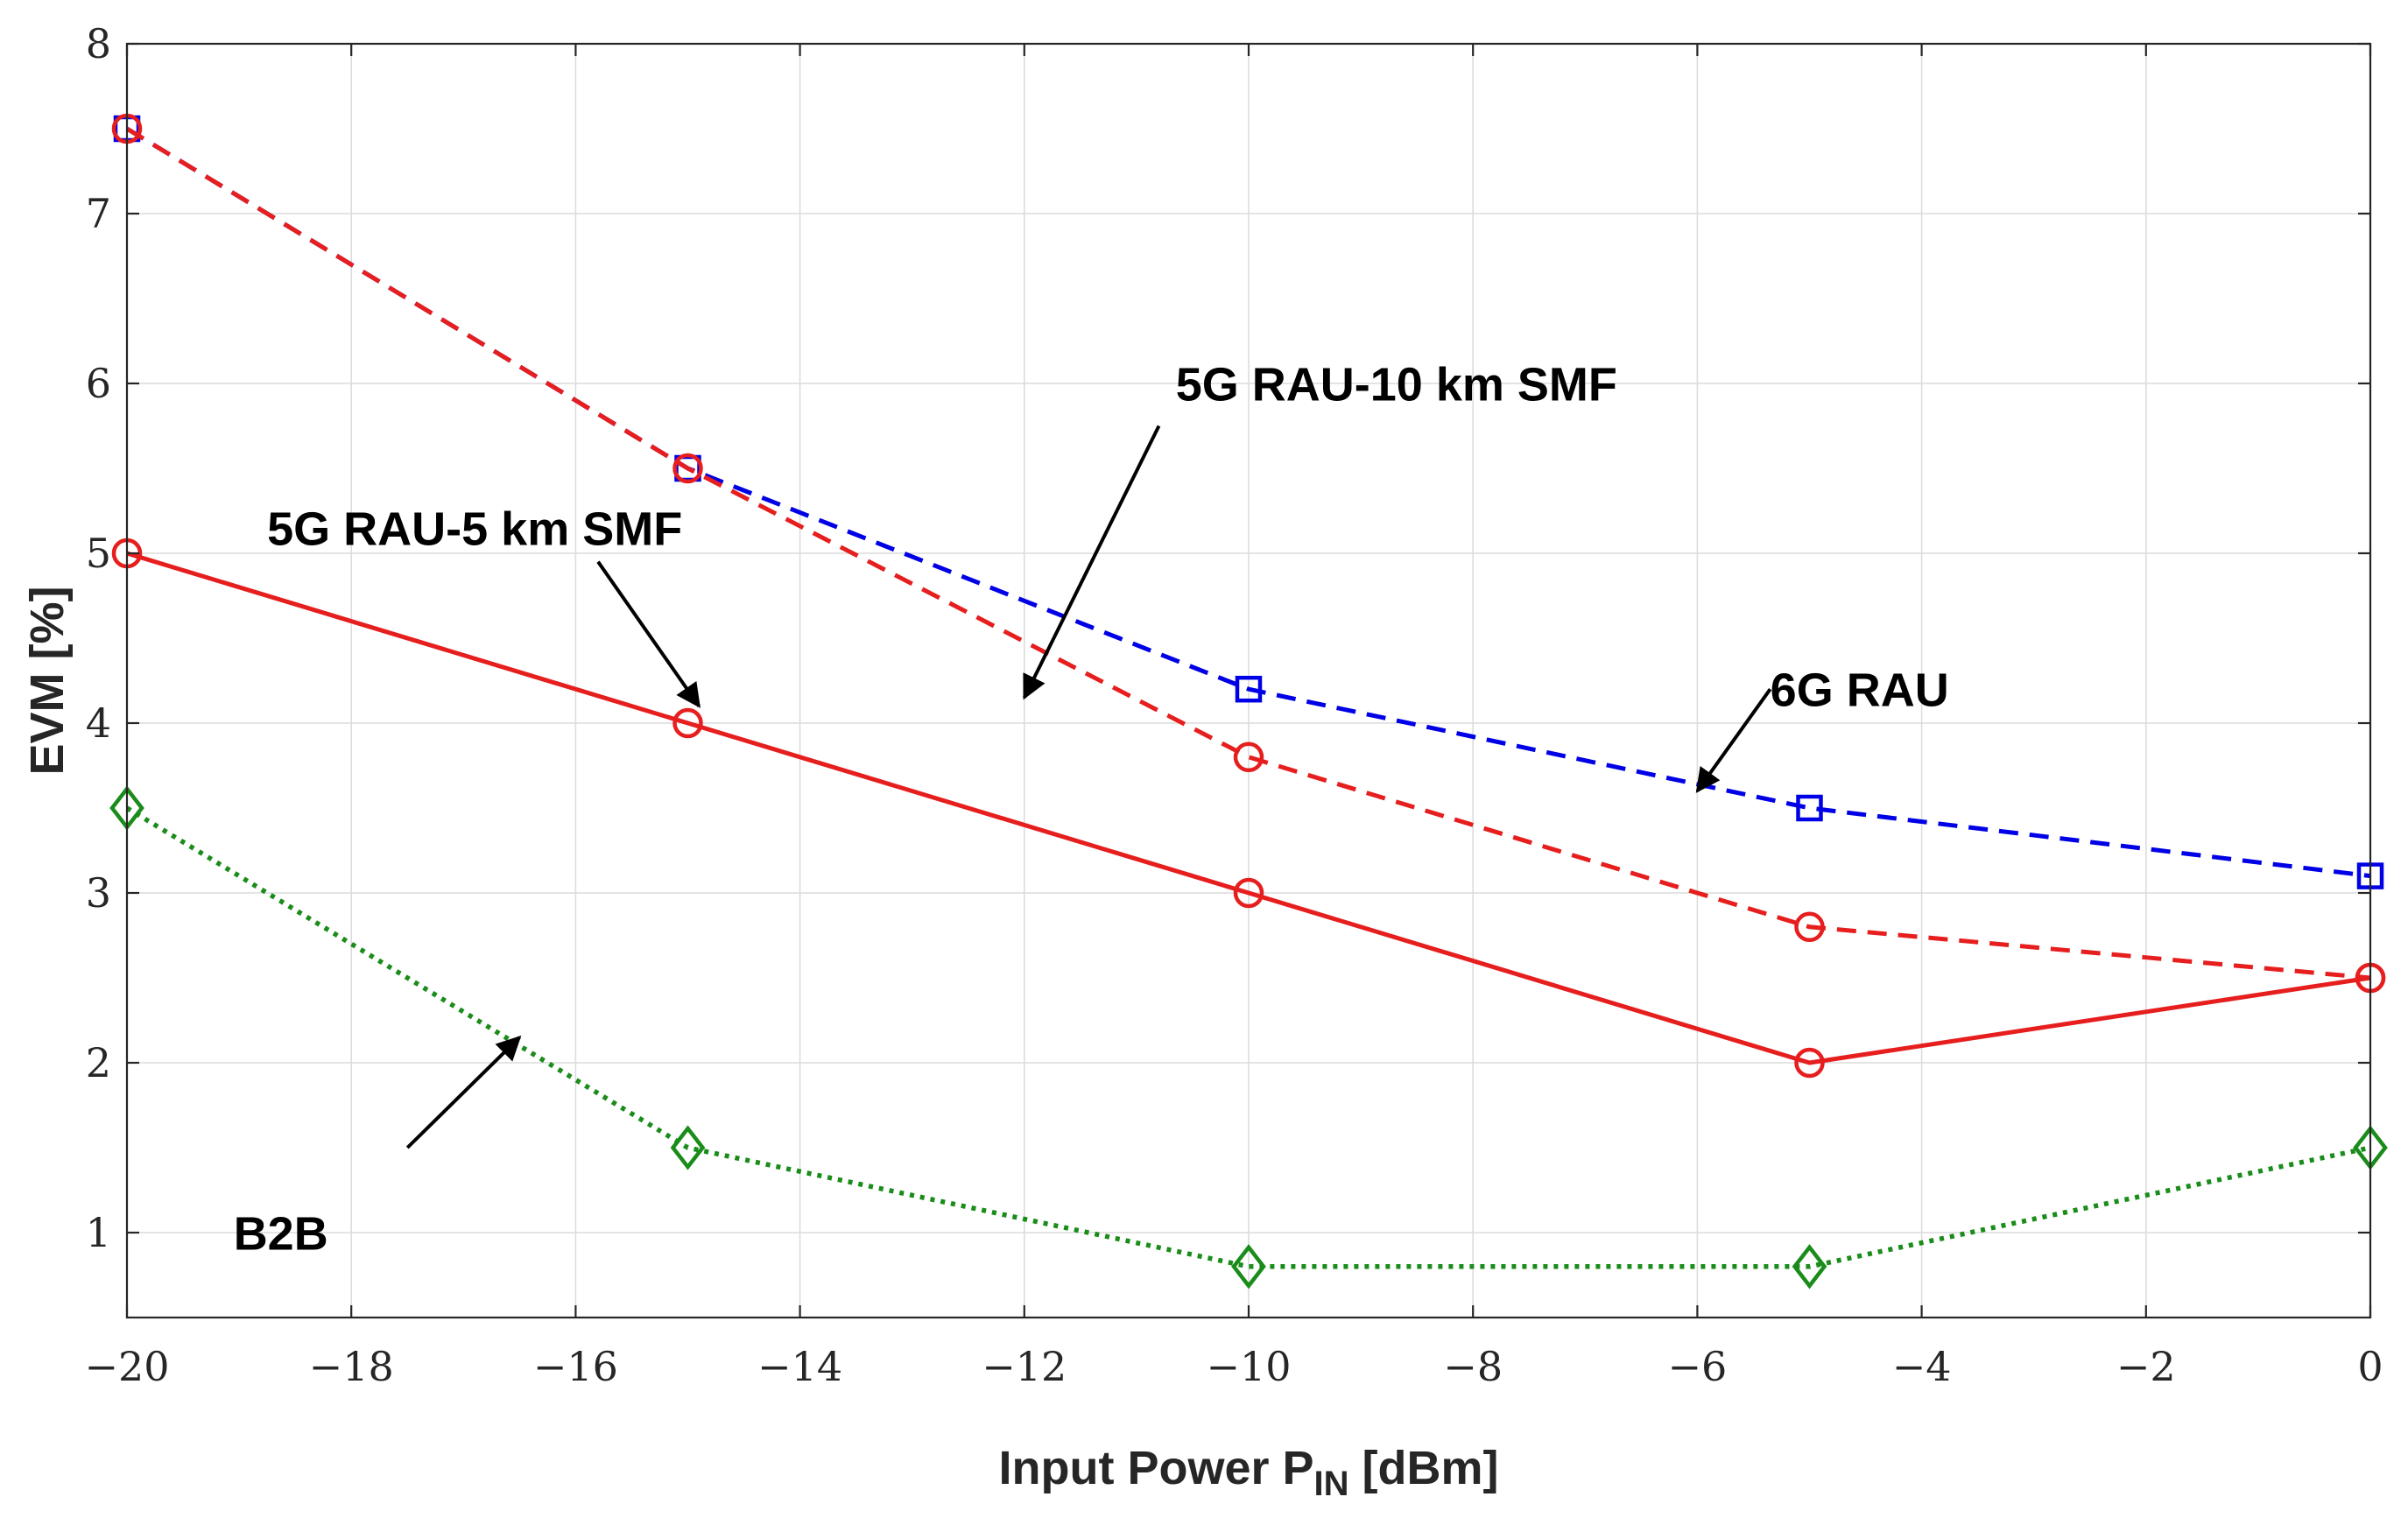  Describe the element at coordinates (1331, 1484) in the screenshot. I see `x-axis-title-subscript: IN` at that location.